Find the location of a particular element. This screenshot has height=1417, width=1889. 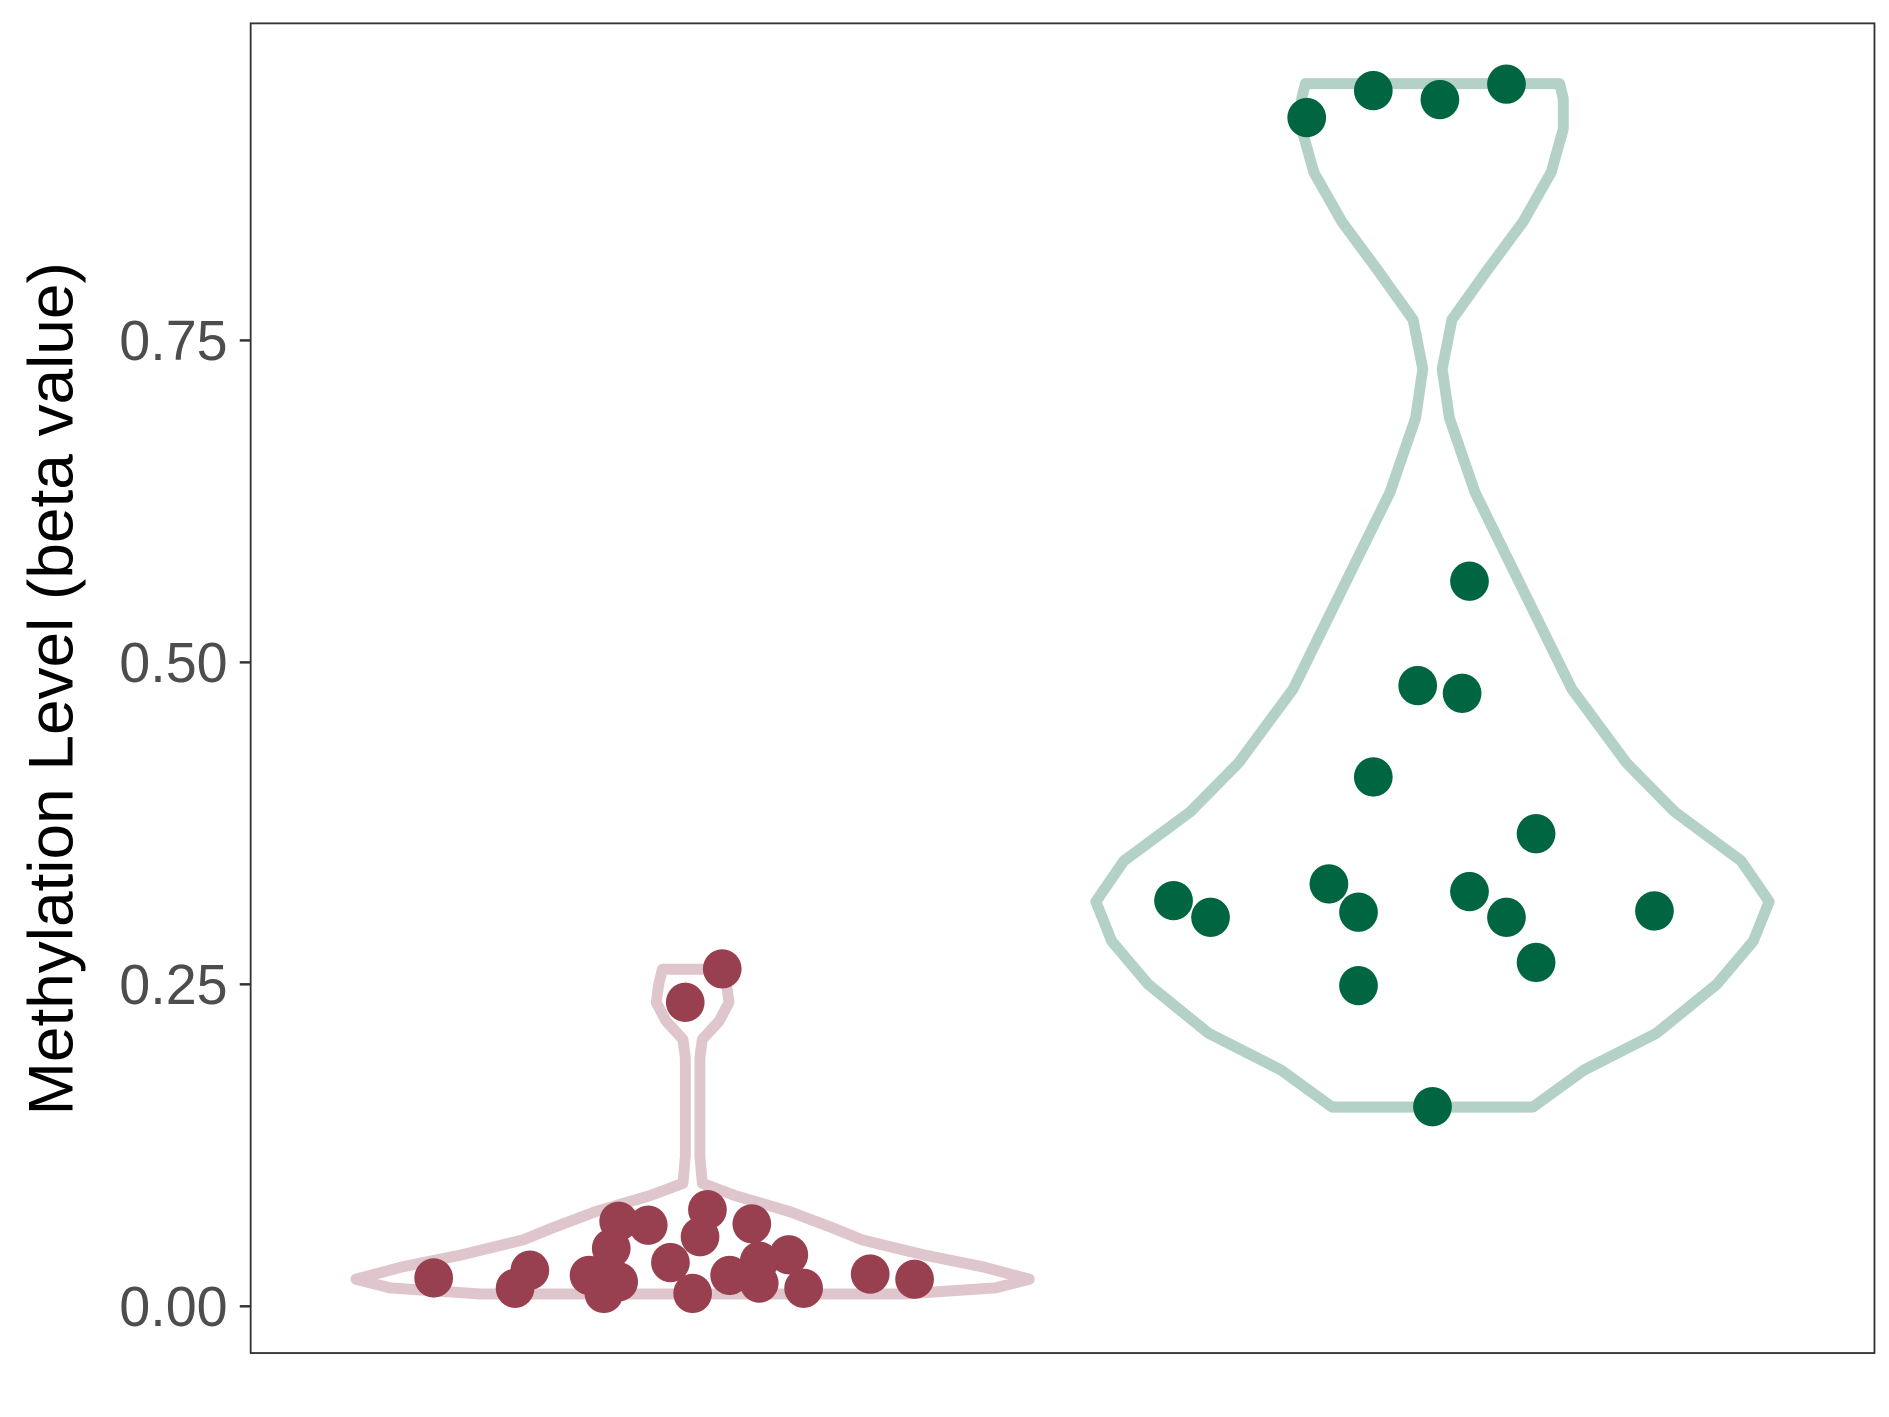

y-axis-label: Methylation Level (beta value) is located at coordinates (51, 688).